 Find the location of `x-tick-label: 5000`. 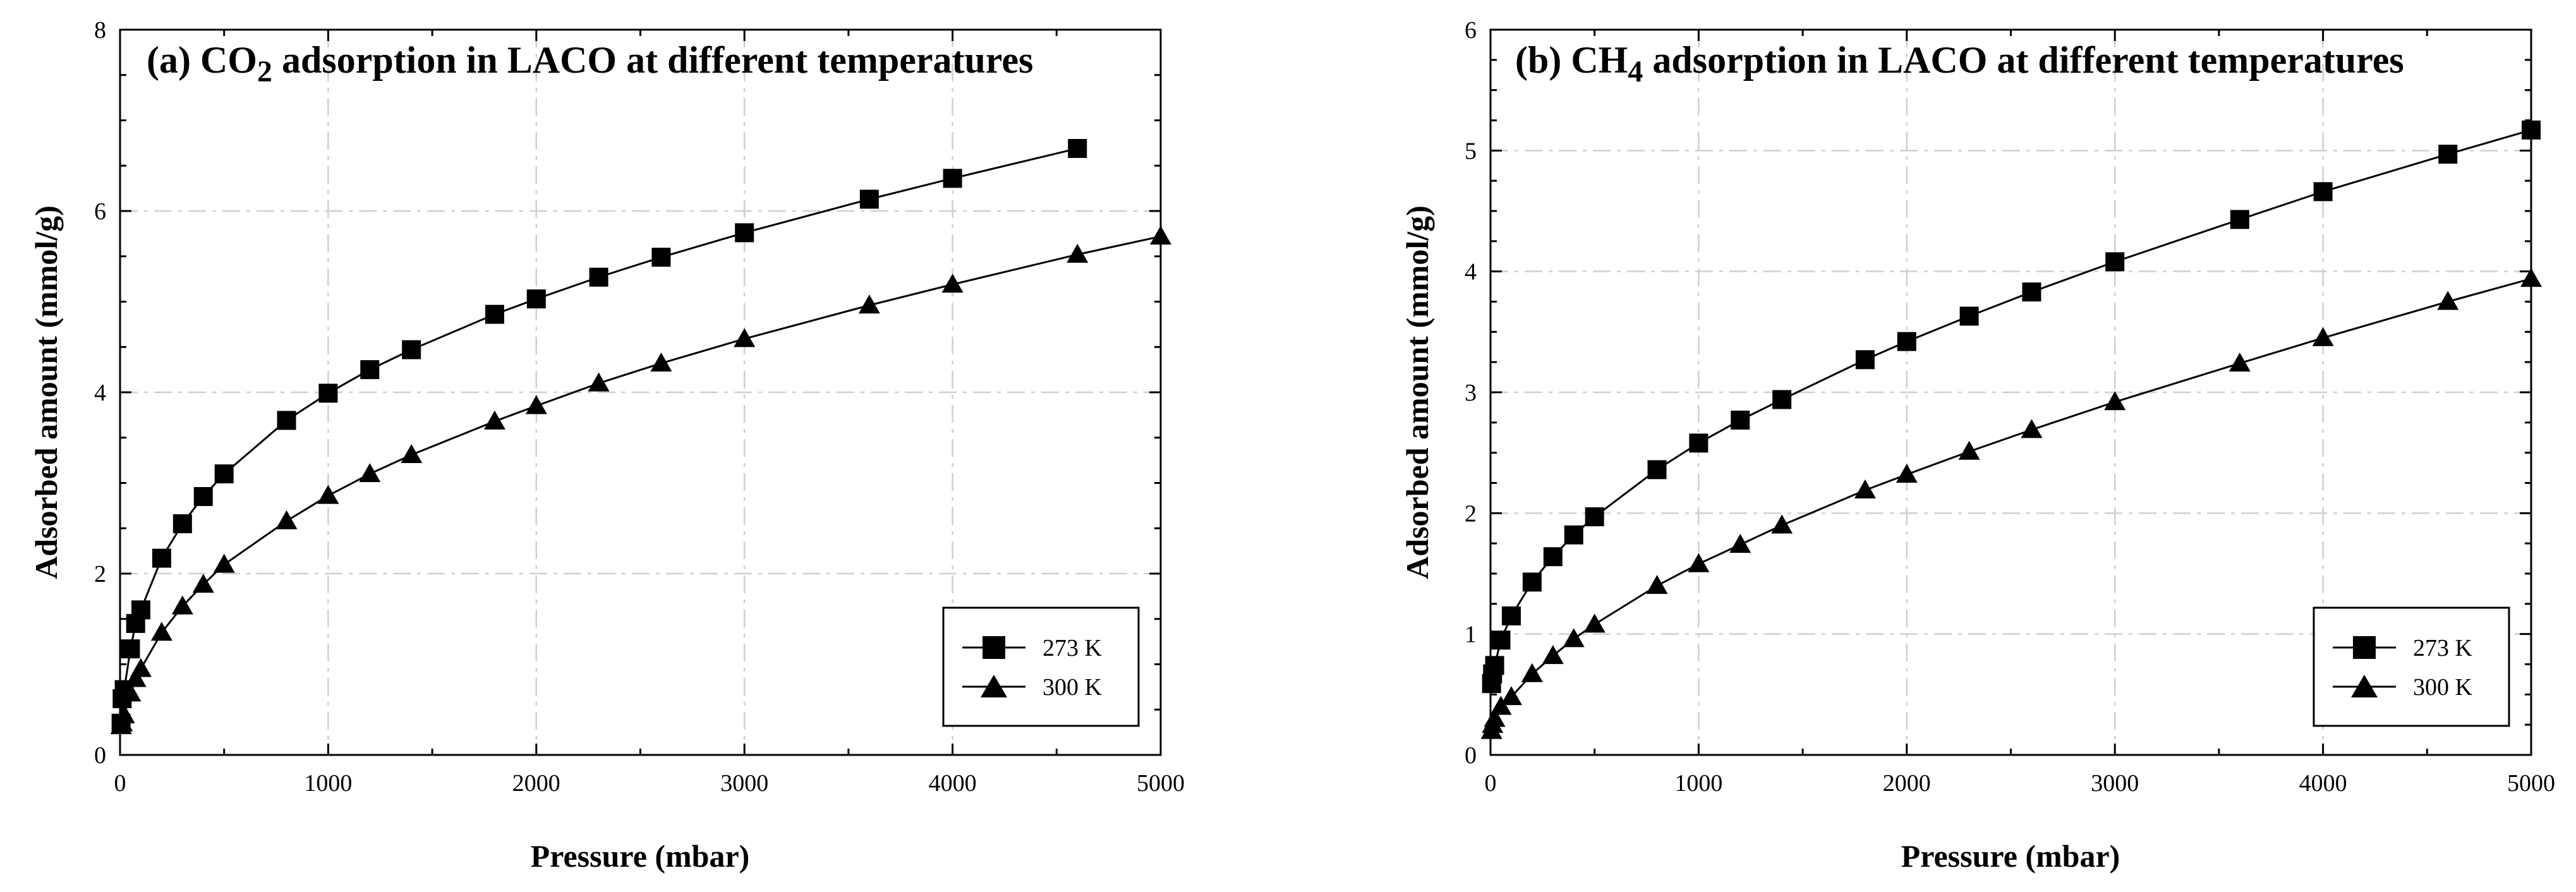

x-tick-label: 5000 is located at coordinates (2531, 784).